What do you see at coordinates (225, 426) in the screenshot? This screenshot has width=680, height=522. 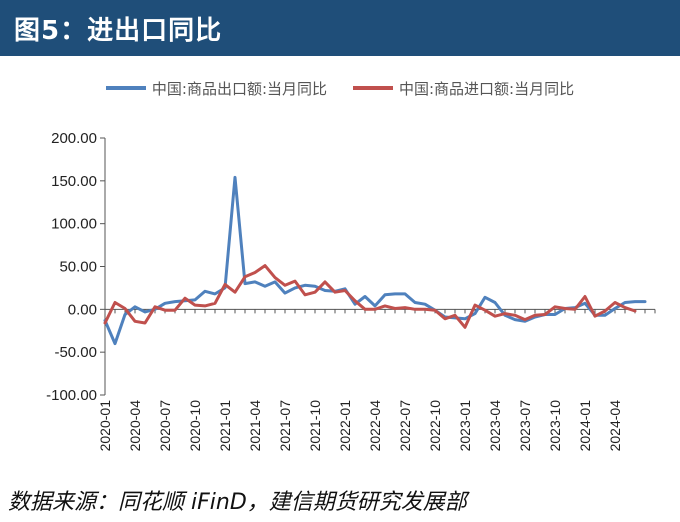 I see `x-tick-label: 2021-01` at bounding box center [225, 426].